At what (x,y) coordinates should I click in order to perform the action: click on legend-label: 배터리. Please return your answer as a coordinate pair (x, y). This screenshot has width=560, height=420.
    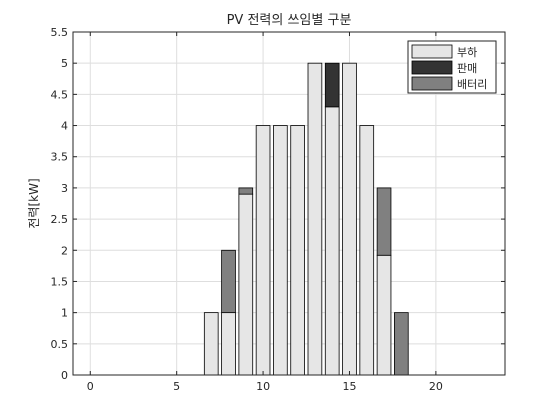
    Looking at the image, I should click on (472, 84).